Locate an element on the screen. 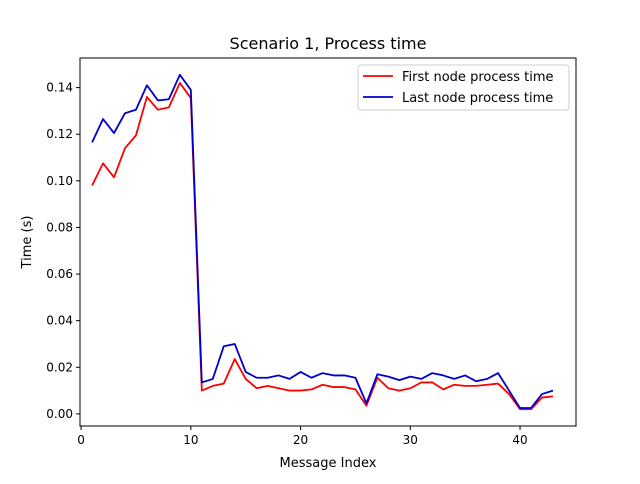 The height and width of the screenshot is (484, 640). x-tick-label: 0 is located at coordinates (81, 440).